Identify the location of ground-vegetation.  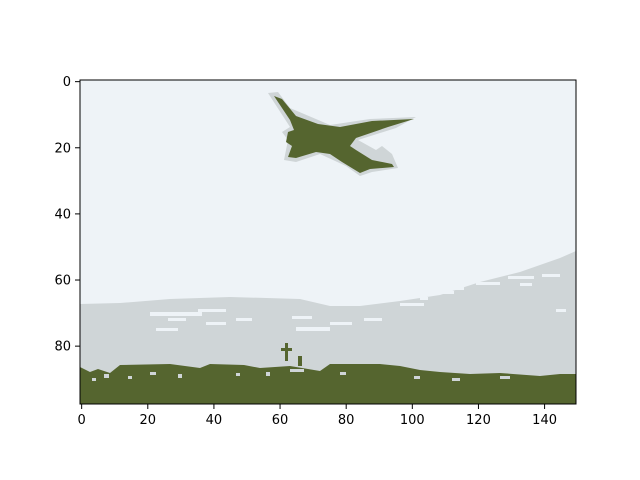
(328, 384).